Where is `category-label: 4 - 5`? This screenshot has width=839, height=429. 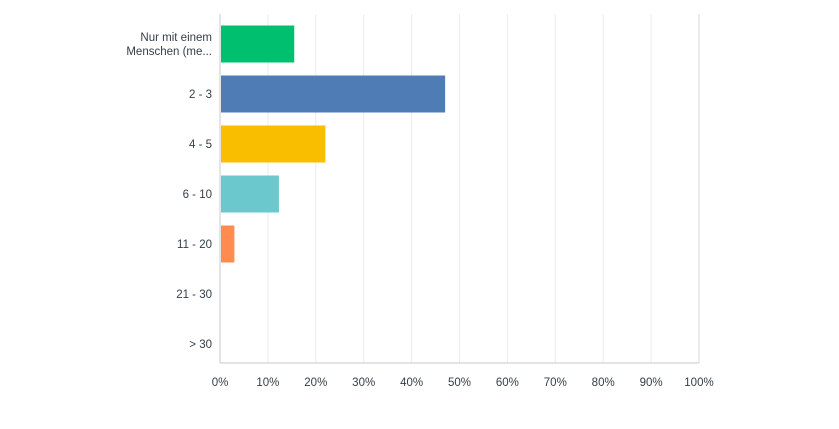 category-label: 4 - 5 is located at coordinates (200, 145).